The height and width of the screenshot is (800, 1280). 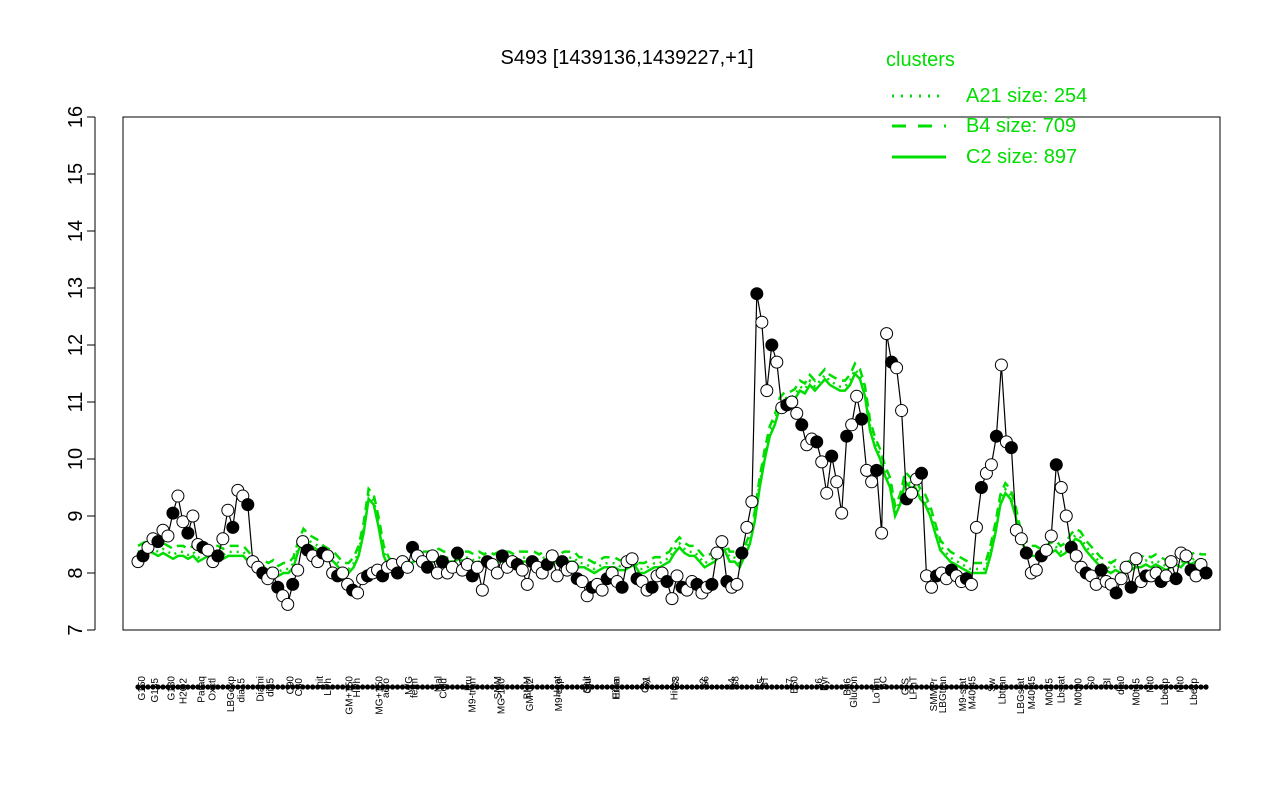 I want to click on x-tick-label: M40t45, so click(x=1032, y=693).